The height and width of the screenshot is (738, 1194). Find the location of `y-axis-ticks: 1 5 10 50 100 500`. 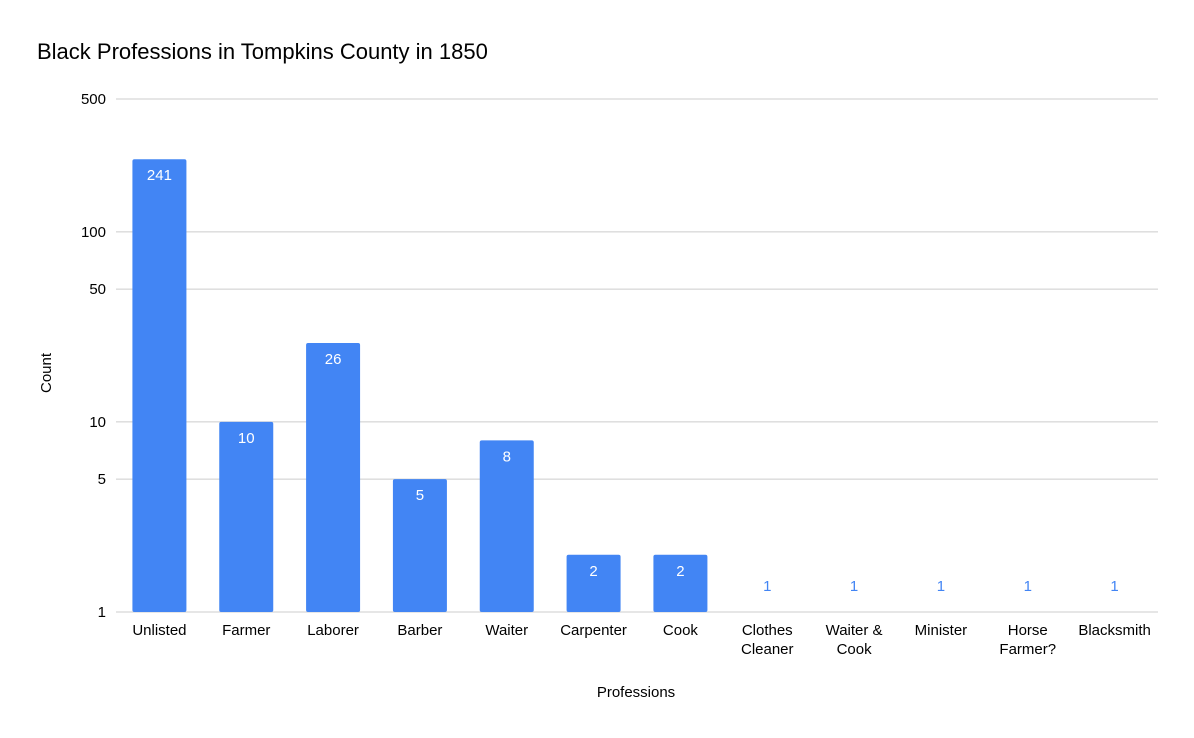

y-axis-ticks: 1 5 10 50 100 500 is located at coordinates (93, 356).